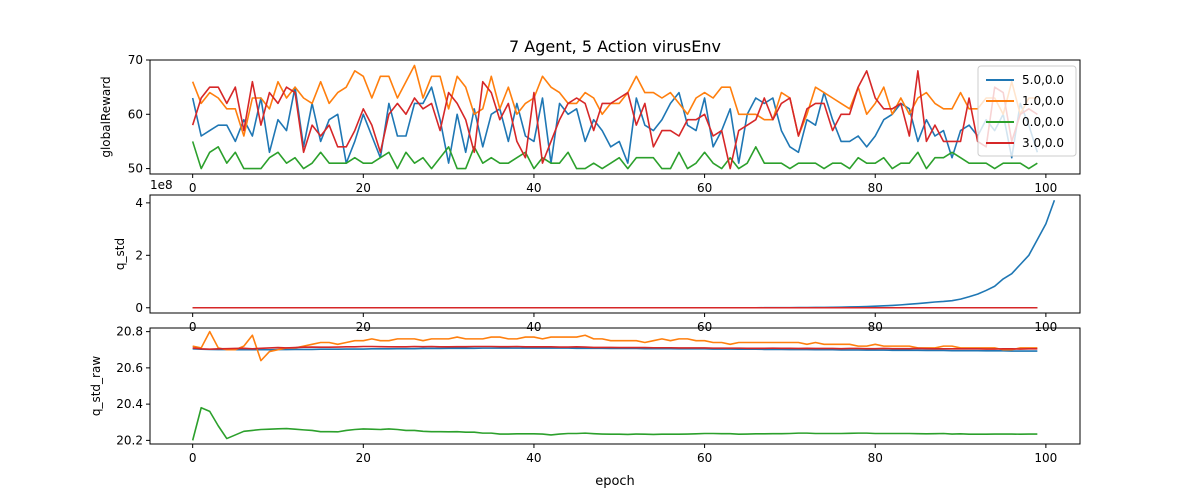  What do you see at coordinates (161, 185) in the screenshot?
I see `y-offset-label: 1e8` at bounding box center [161, 185].